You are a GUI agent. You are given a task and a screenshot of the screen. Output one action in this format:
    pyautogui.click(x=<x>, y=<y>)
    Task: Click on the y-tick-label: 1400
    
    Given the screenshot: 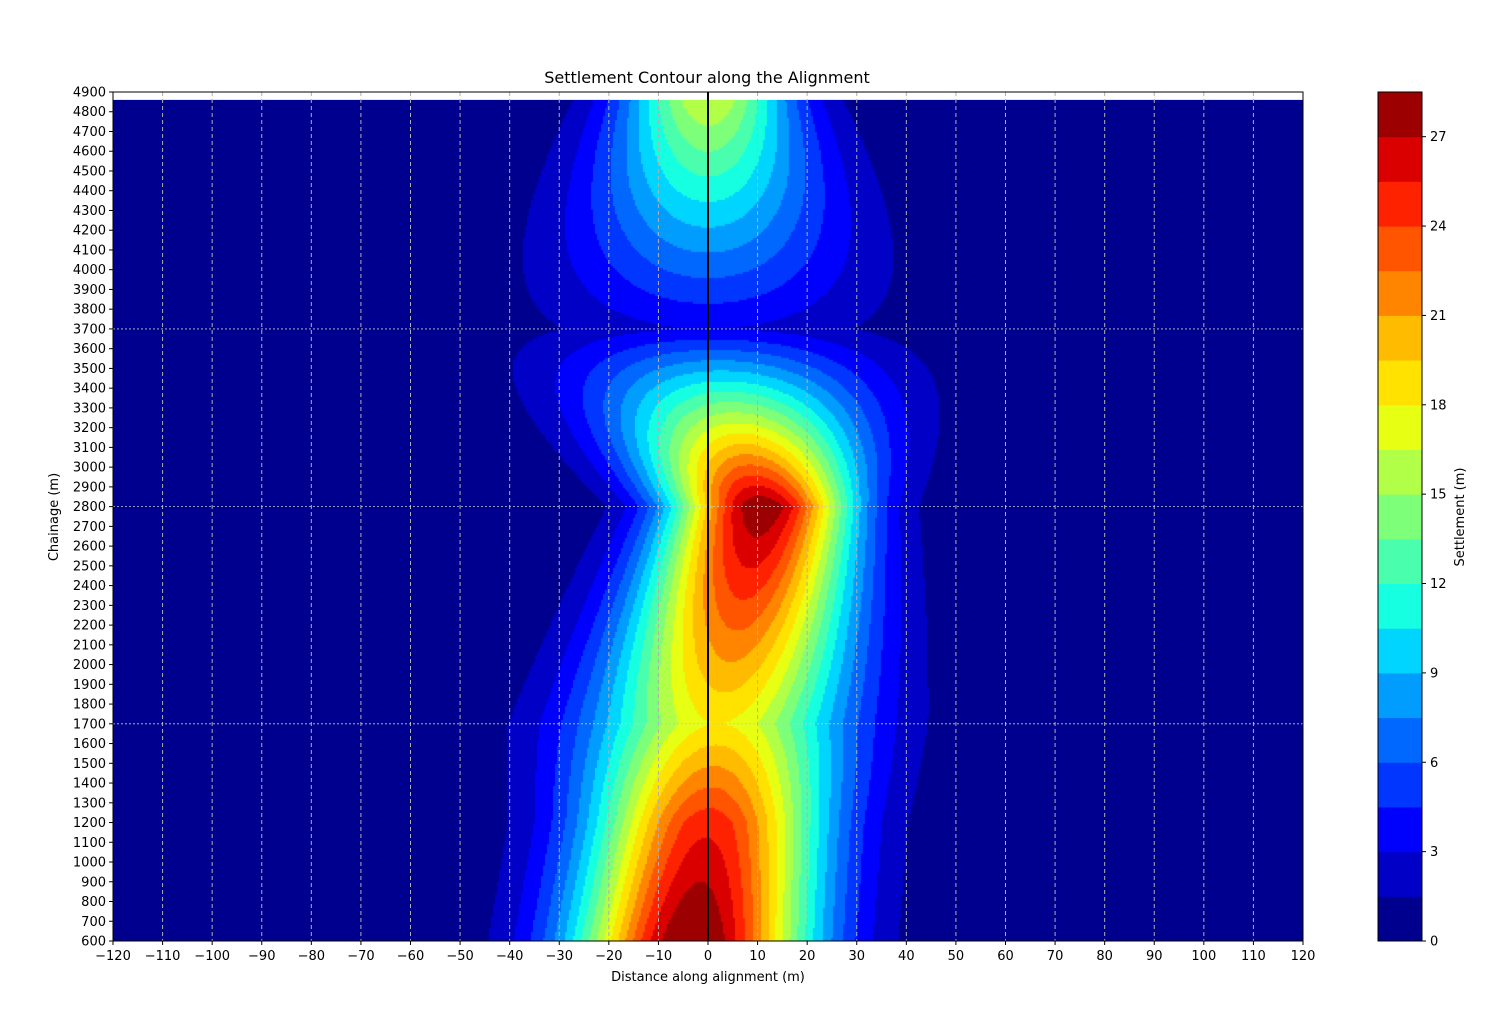 What is the action you would take?
    pyautogui.click(x=89, y=784)
    